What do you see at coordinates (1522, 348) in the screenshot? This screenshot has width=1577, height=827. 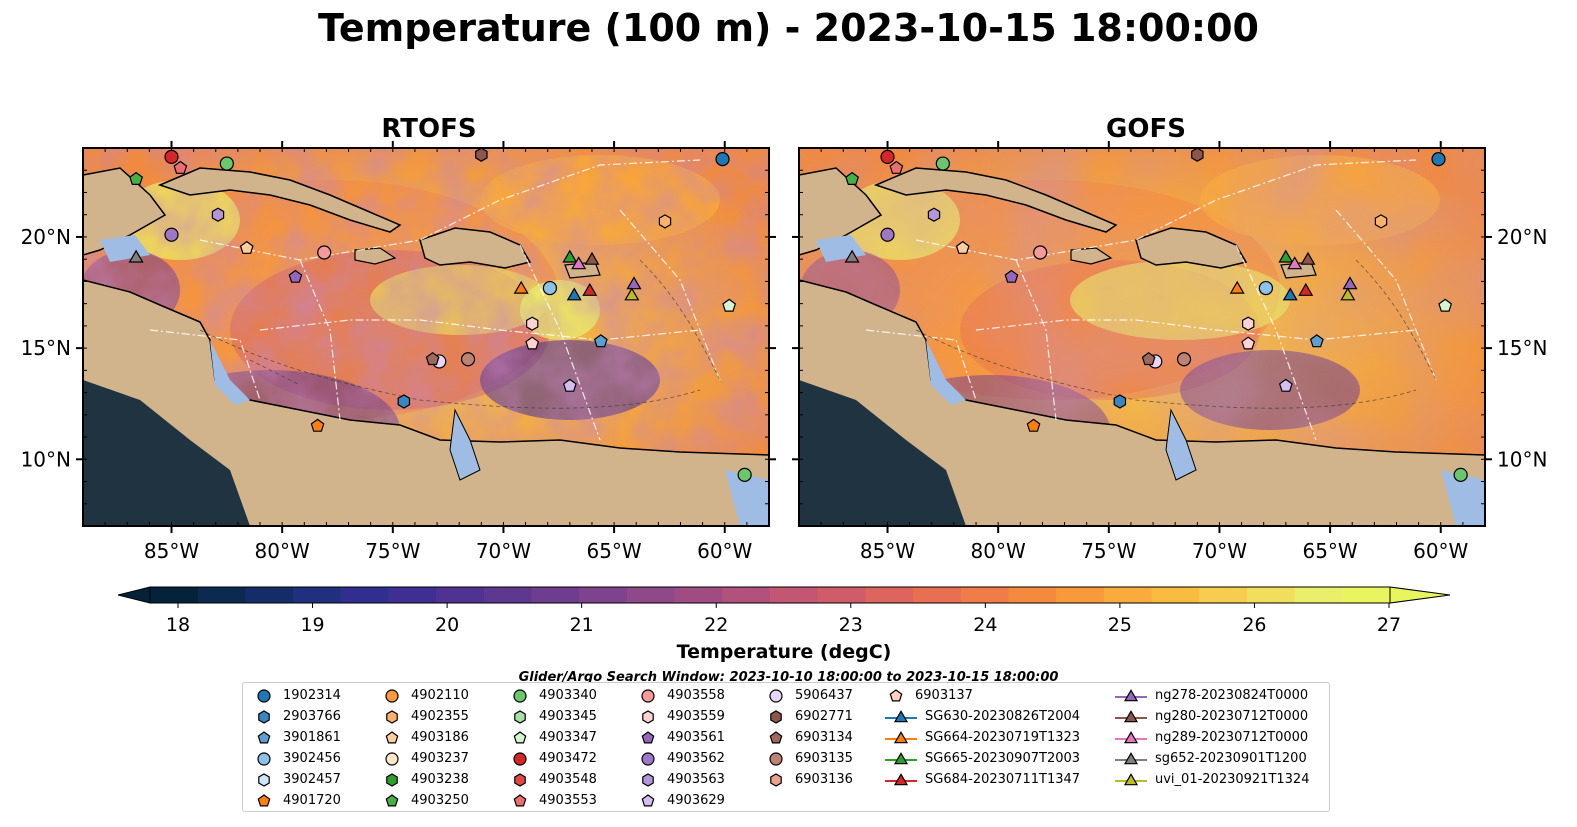 I see `lat-tick-label: 15°N` at bounding box center [1522, 348].